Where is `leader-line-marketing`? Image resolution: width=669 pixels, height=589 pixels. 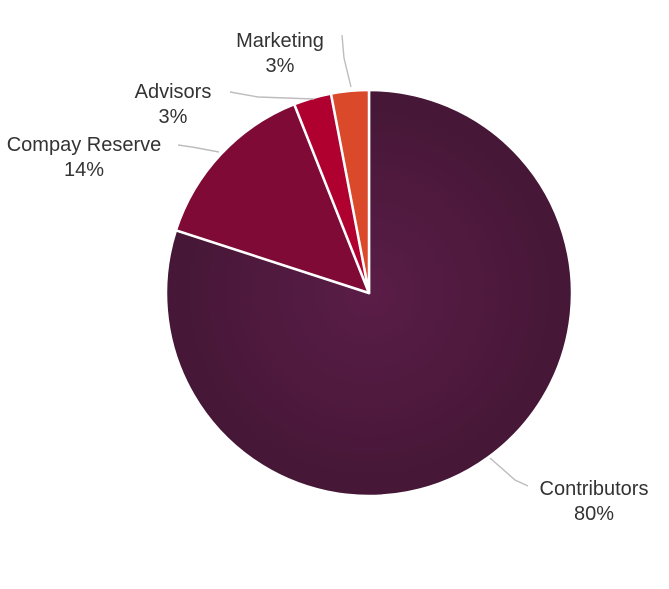
leader-line-marketing is located at coordinates (346, 61).